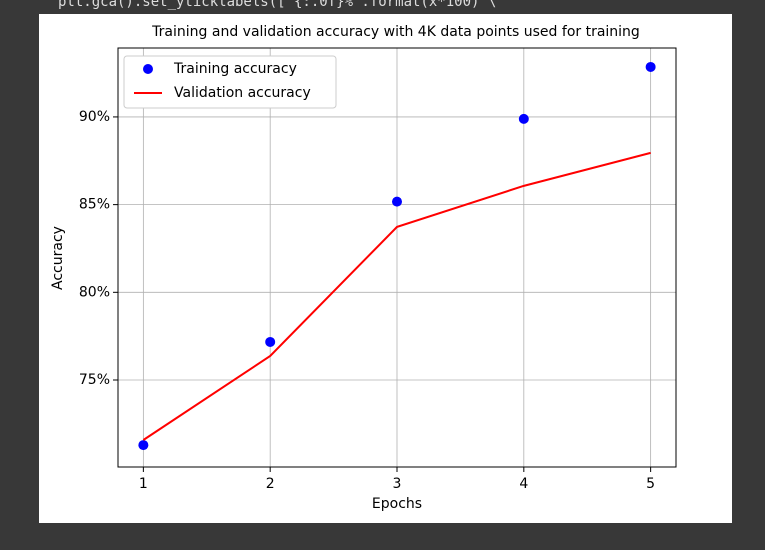 The image size is (765, 550). What do you see at coordinates (242, 93) in the screenshot?
I see `legend-label: Validation accuracy` at bounding box center [242, 93].